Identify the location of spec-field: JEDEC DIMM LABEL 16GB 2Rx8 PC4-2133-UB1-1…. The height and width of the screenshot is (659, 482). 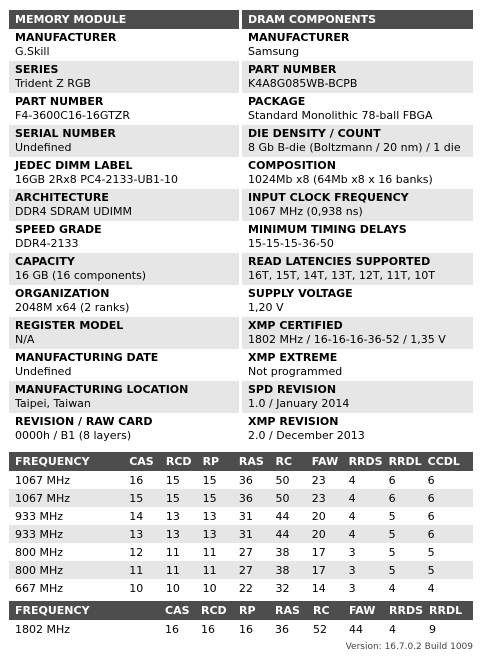
(124, 173).